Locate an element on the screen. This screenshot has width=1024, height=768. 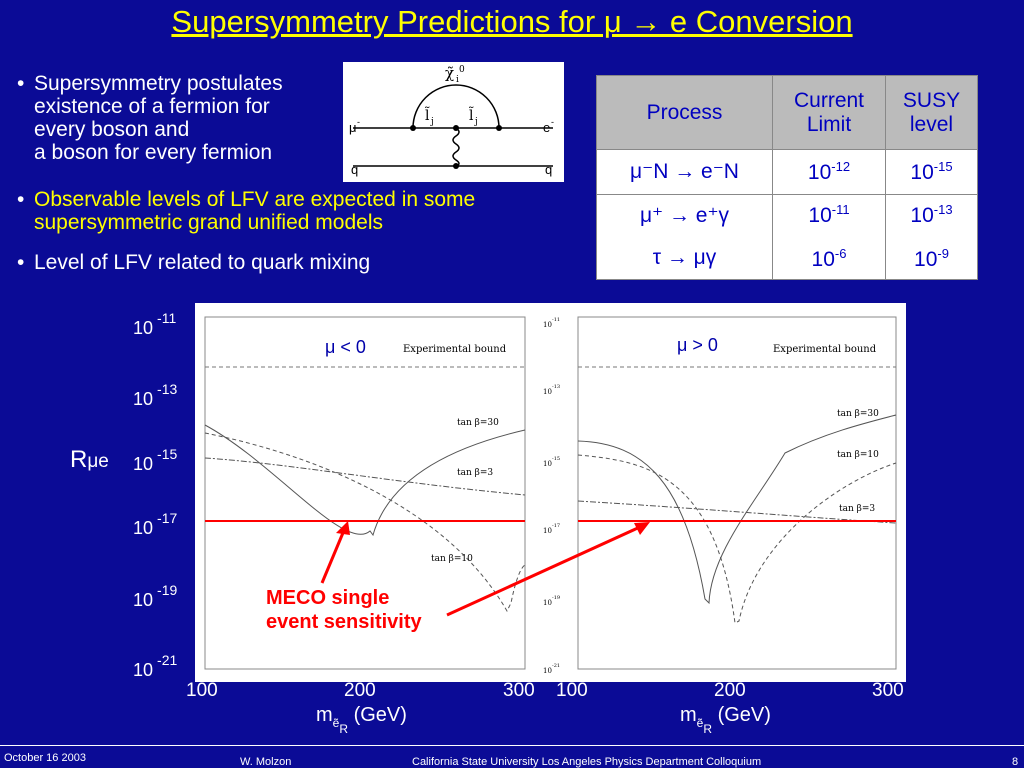
bullet-1-line-1: Supersymmetry postulates is located at coordinates (158, 83).